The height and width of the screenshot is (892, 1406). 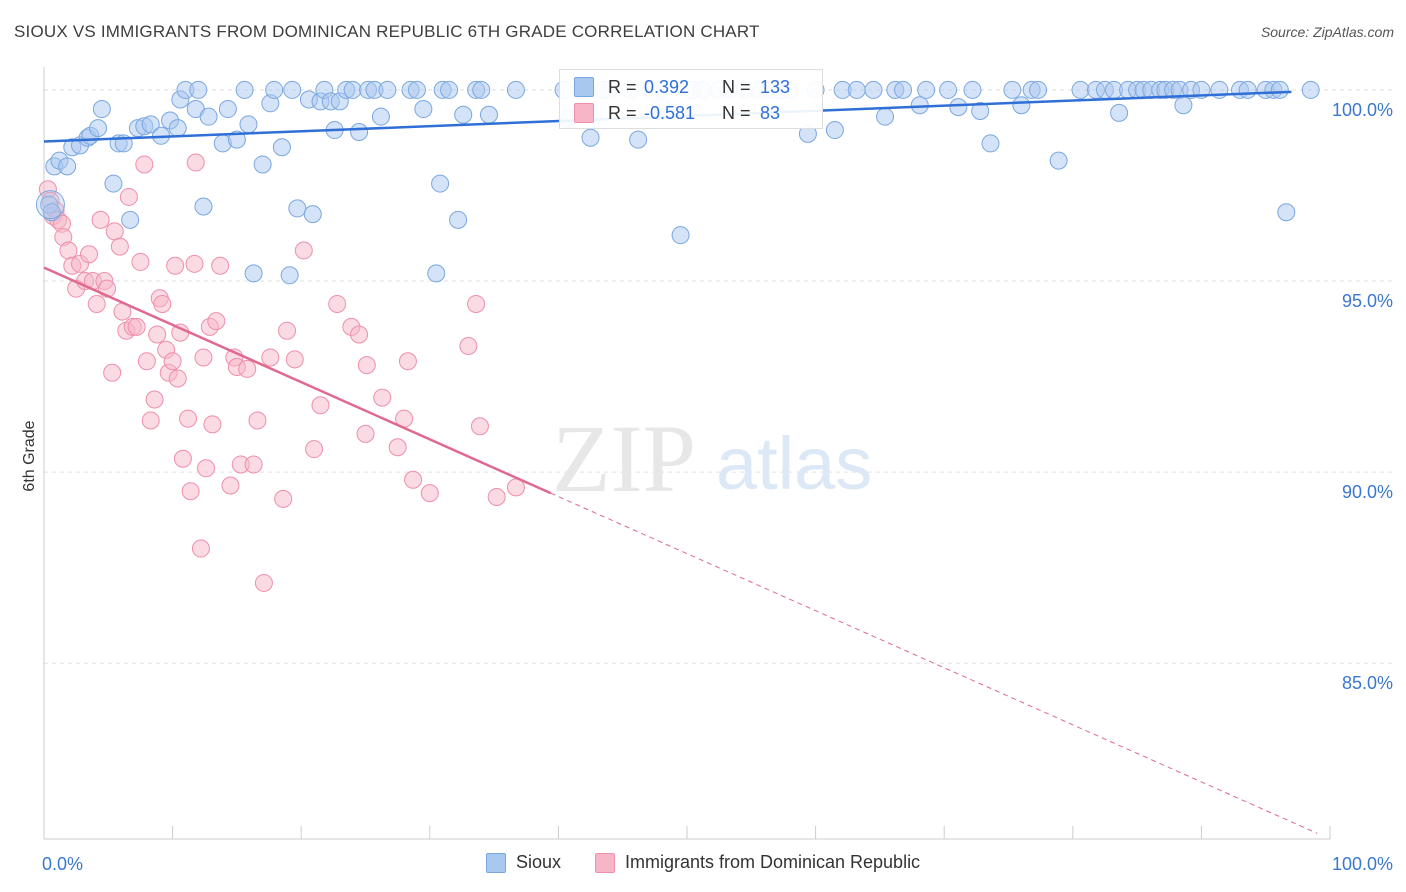 I want to click on x-tick-label: 0.0%, so click(x=62, y=864).